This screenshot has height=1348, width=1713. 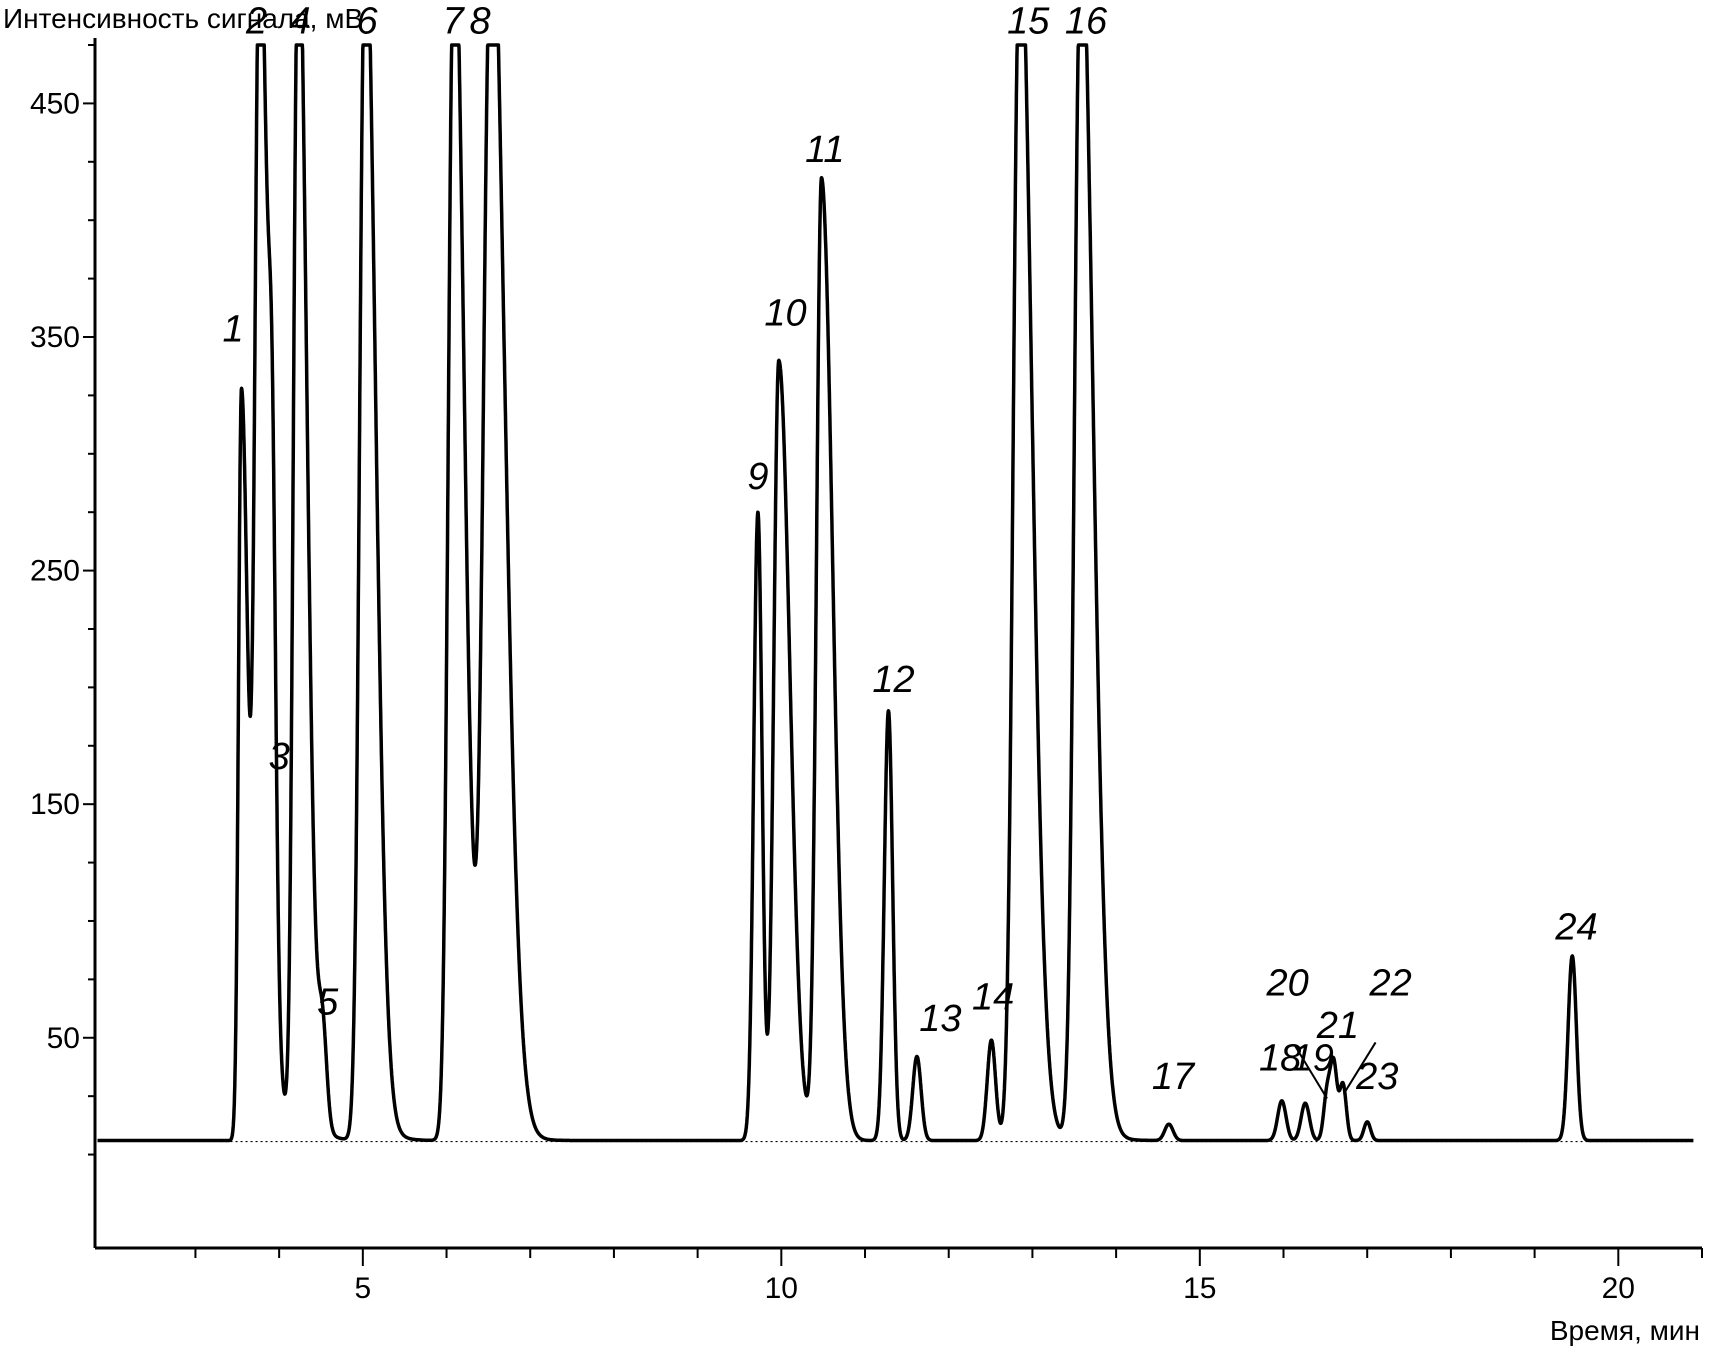 I want to click on x-tick-label: 15, so click(x=1199, y=1288).